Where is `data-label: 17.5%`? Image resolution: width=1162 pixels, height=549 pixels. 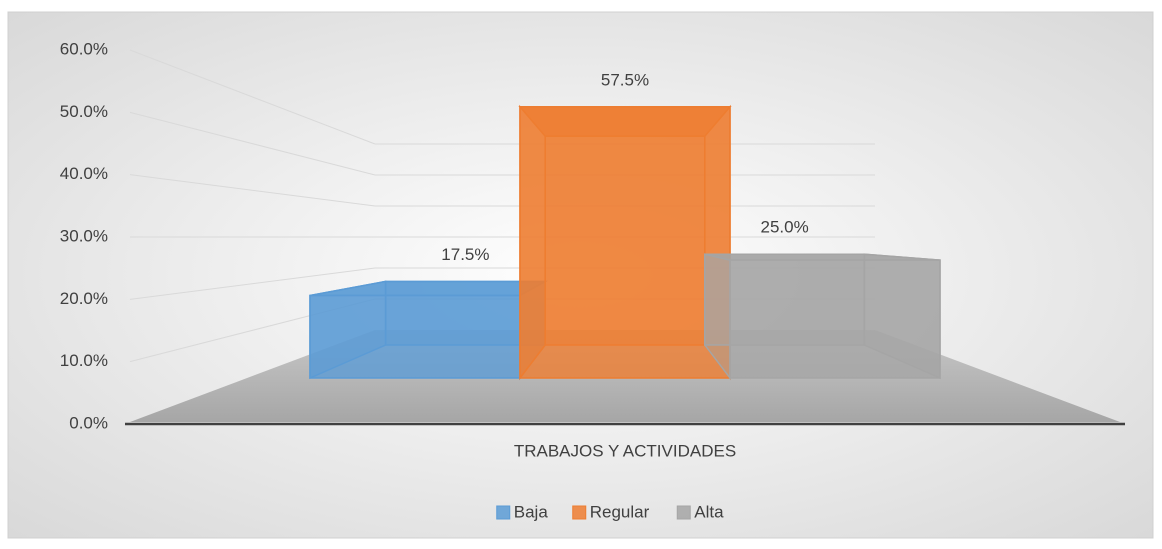
data-label: 17.5% is located at coordinates (465, 254).